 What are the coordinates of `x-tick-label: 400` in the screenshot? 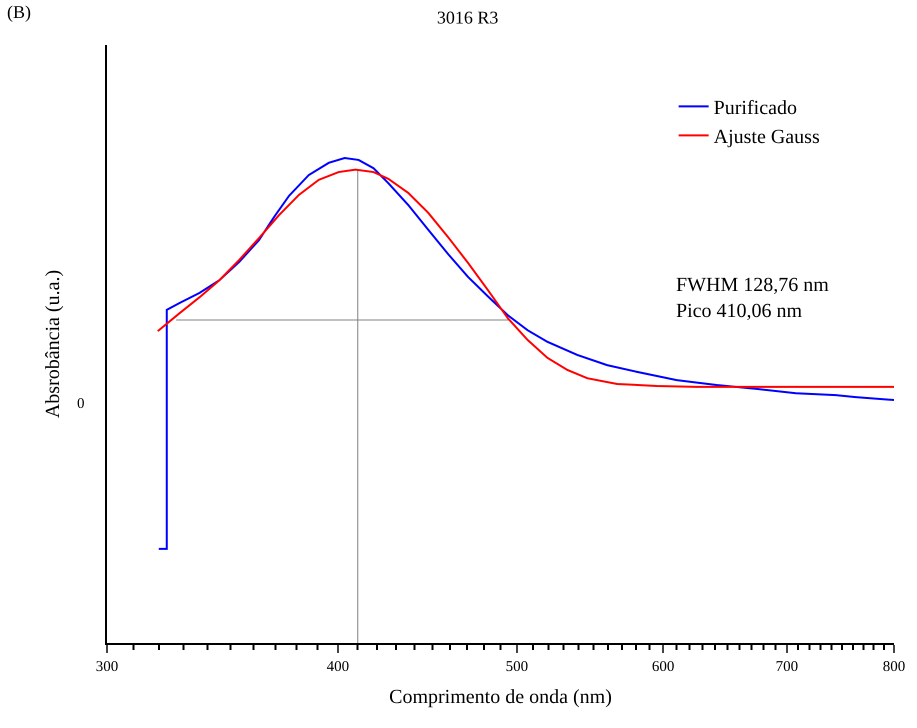 It's located at (338, 667).